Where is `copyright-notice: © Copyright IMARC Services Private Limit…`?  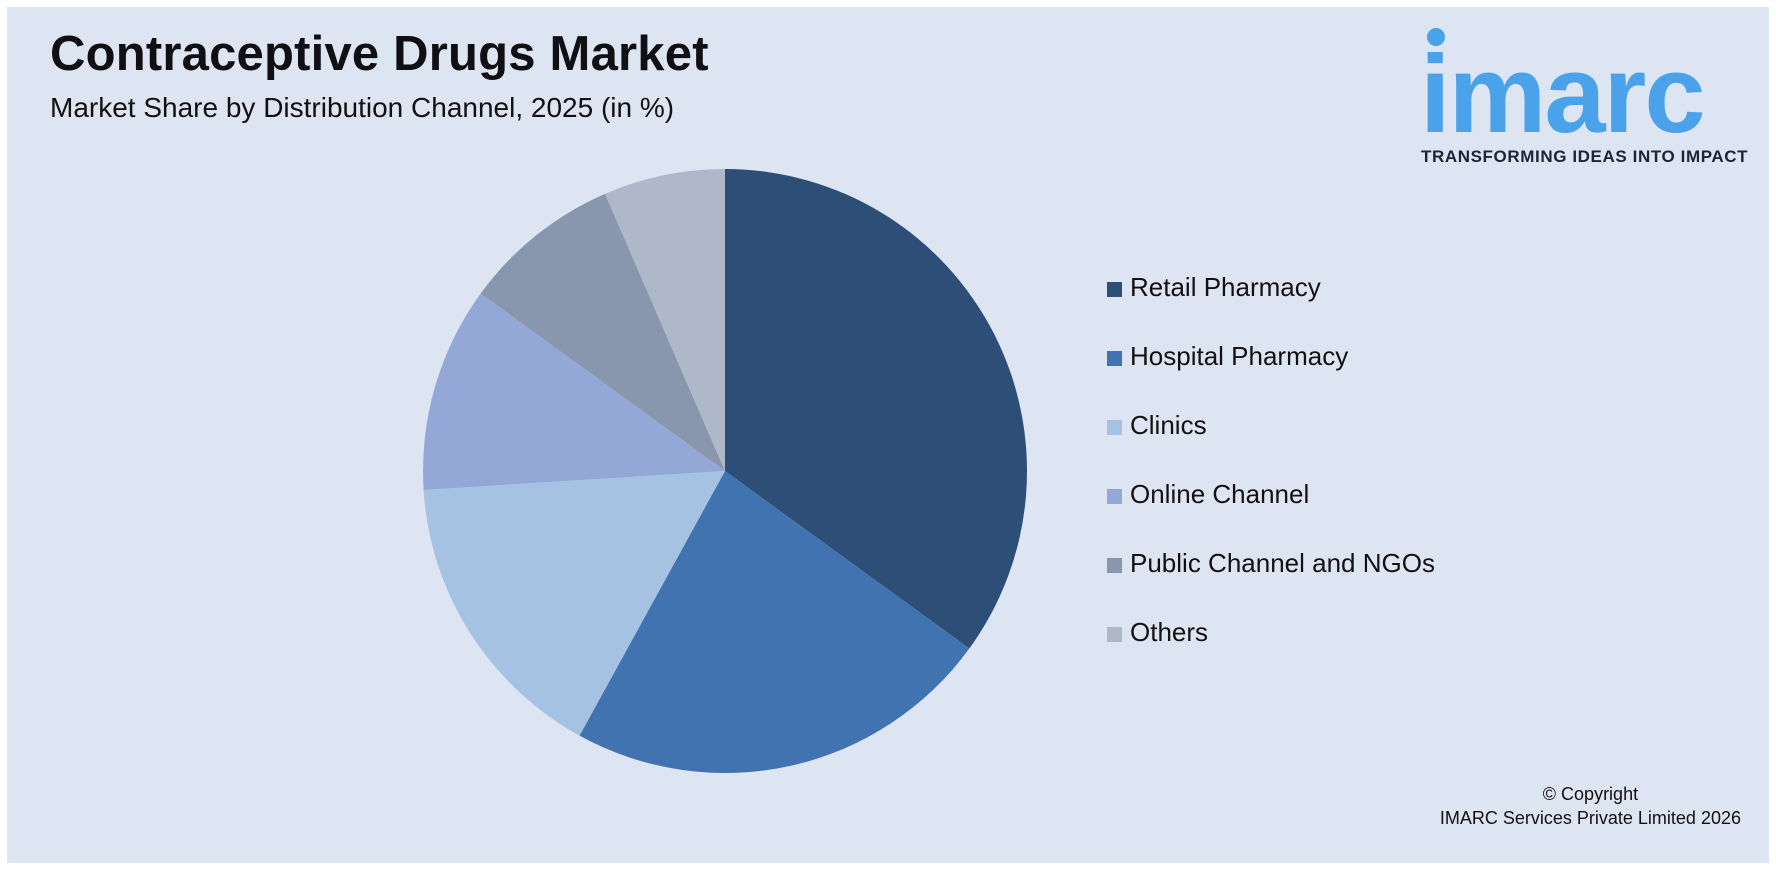
copyright-notice: © Copyright IMARC Services Private Limit… is located at coordinates (1590, 806).